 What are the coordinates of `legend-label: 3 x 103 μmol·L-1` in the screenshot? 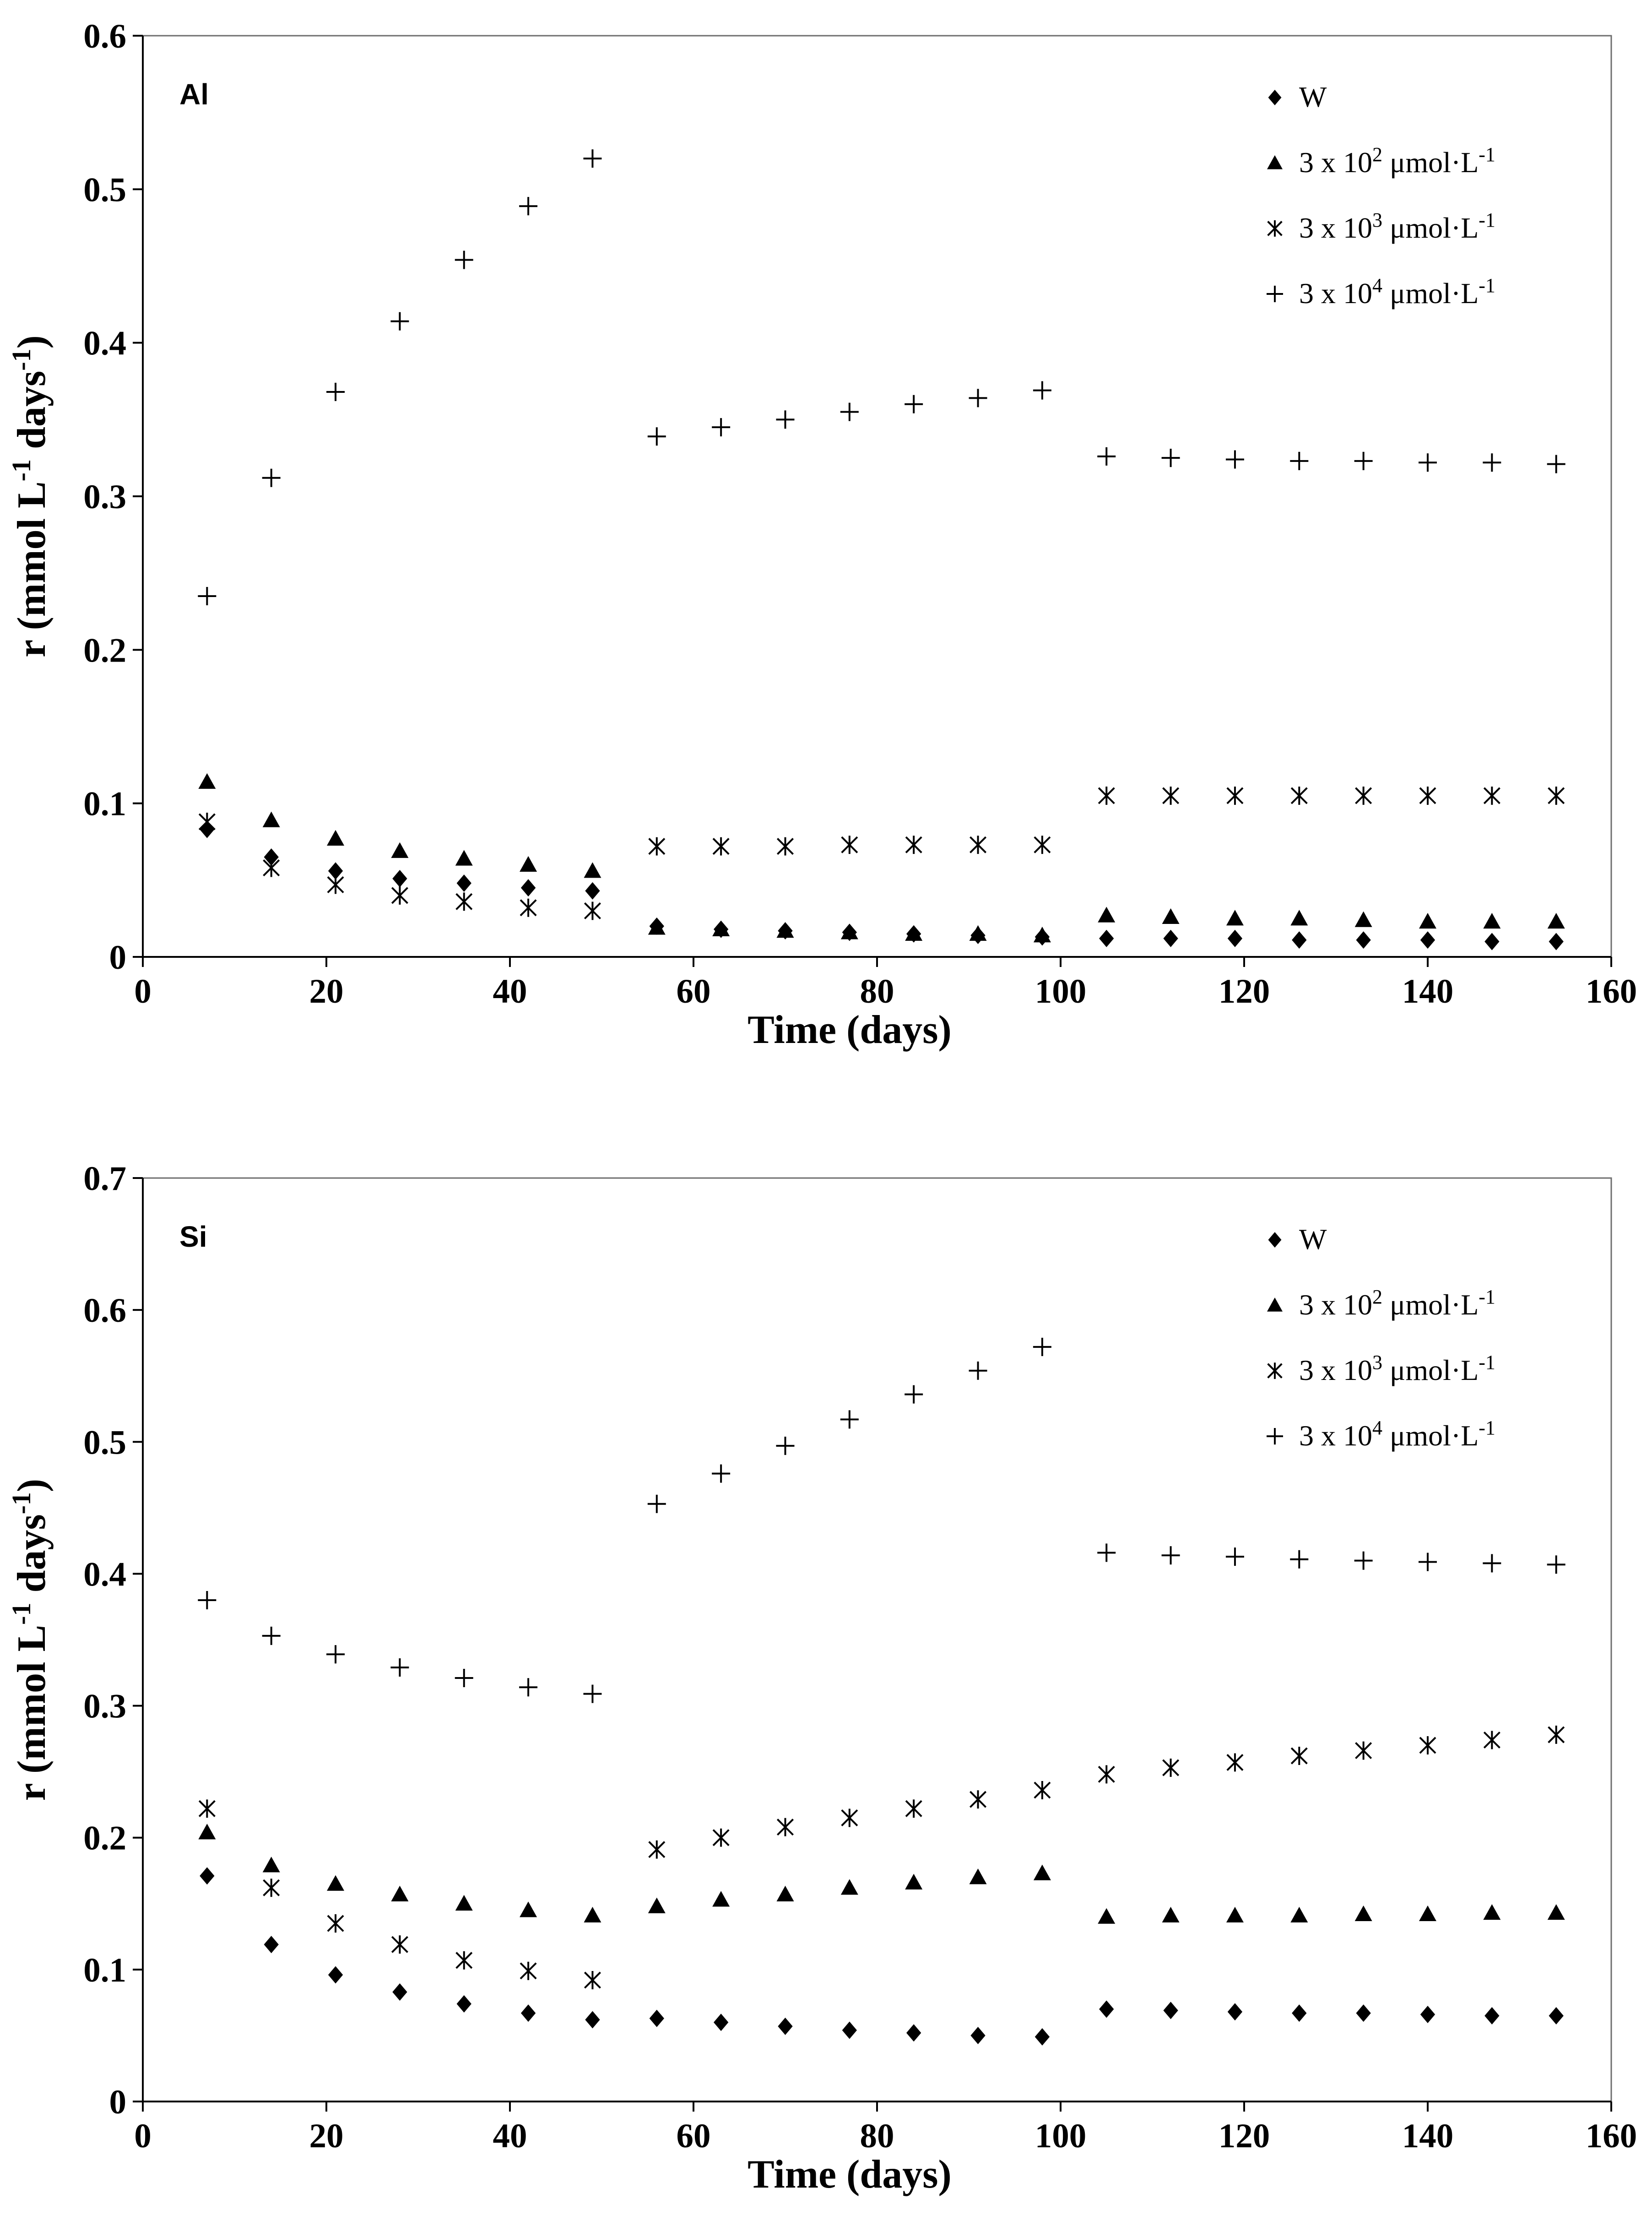 It's located at (1397, 226).